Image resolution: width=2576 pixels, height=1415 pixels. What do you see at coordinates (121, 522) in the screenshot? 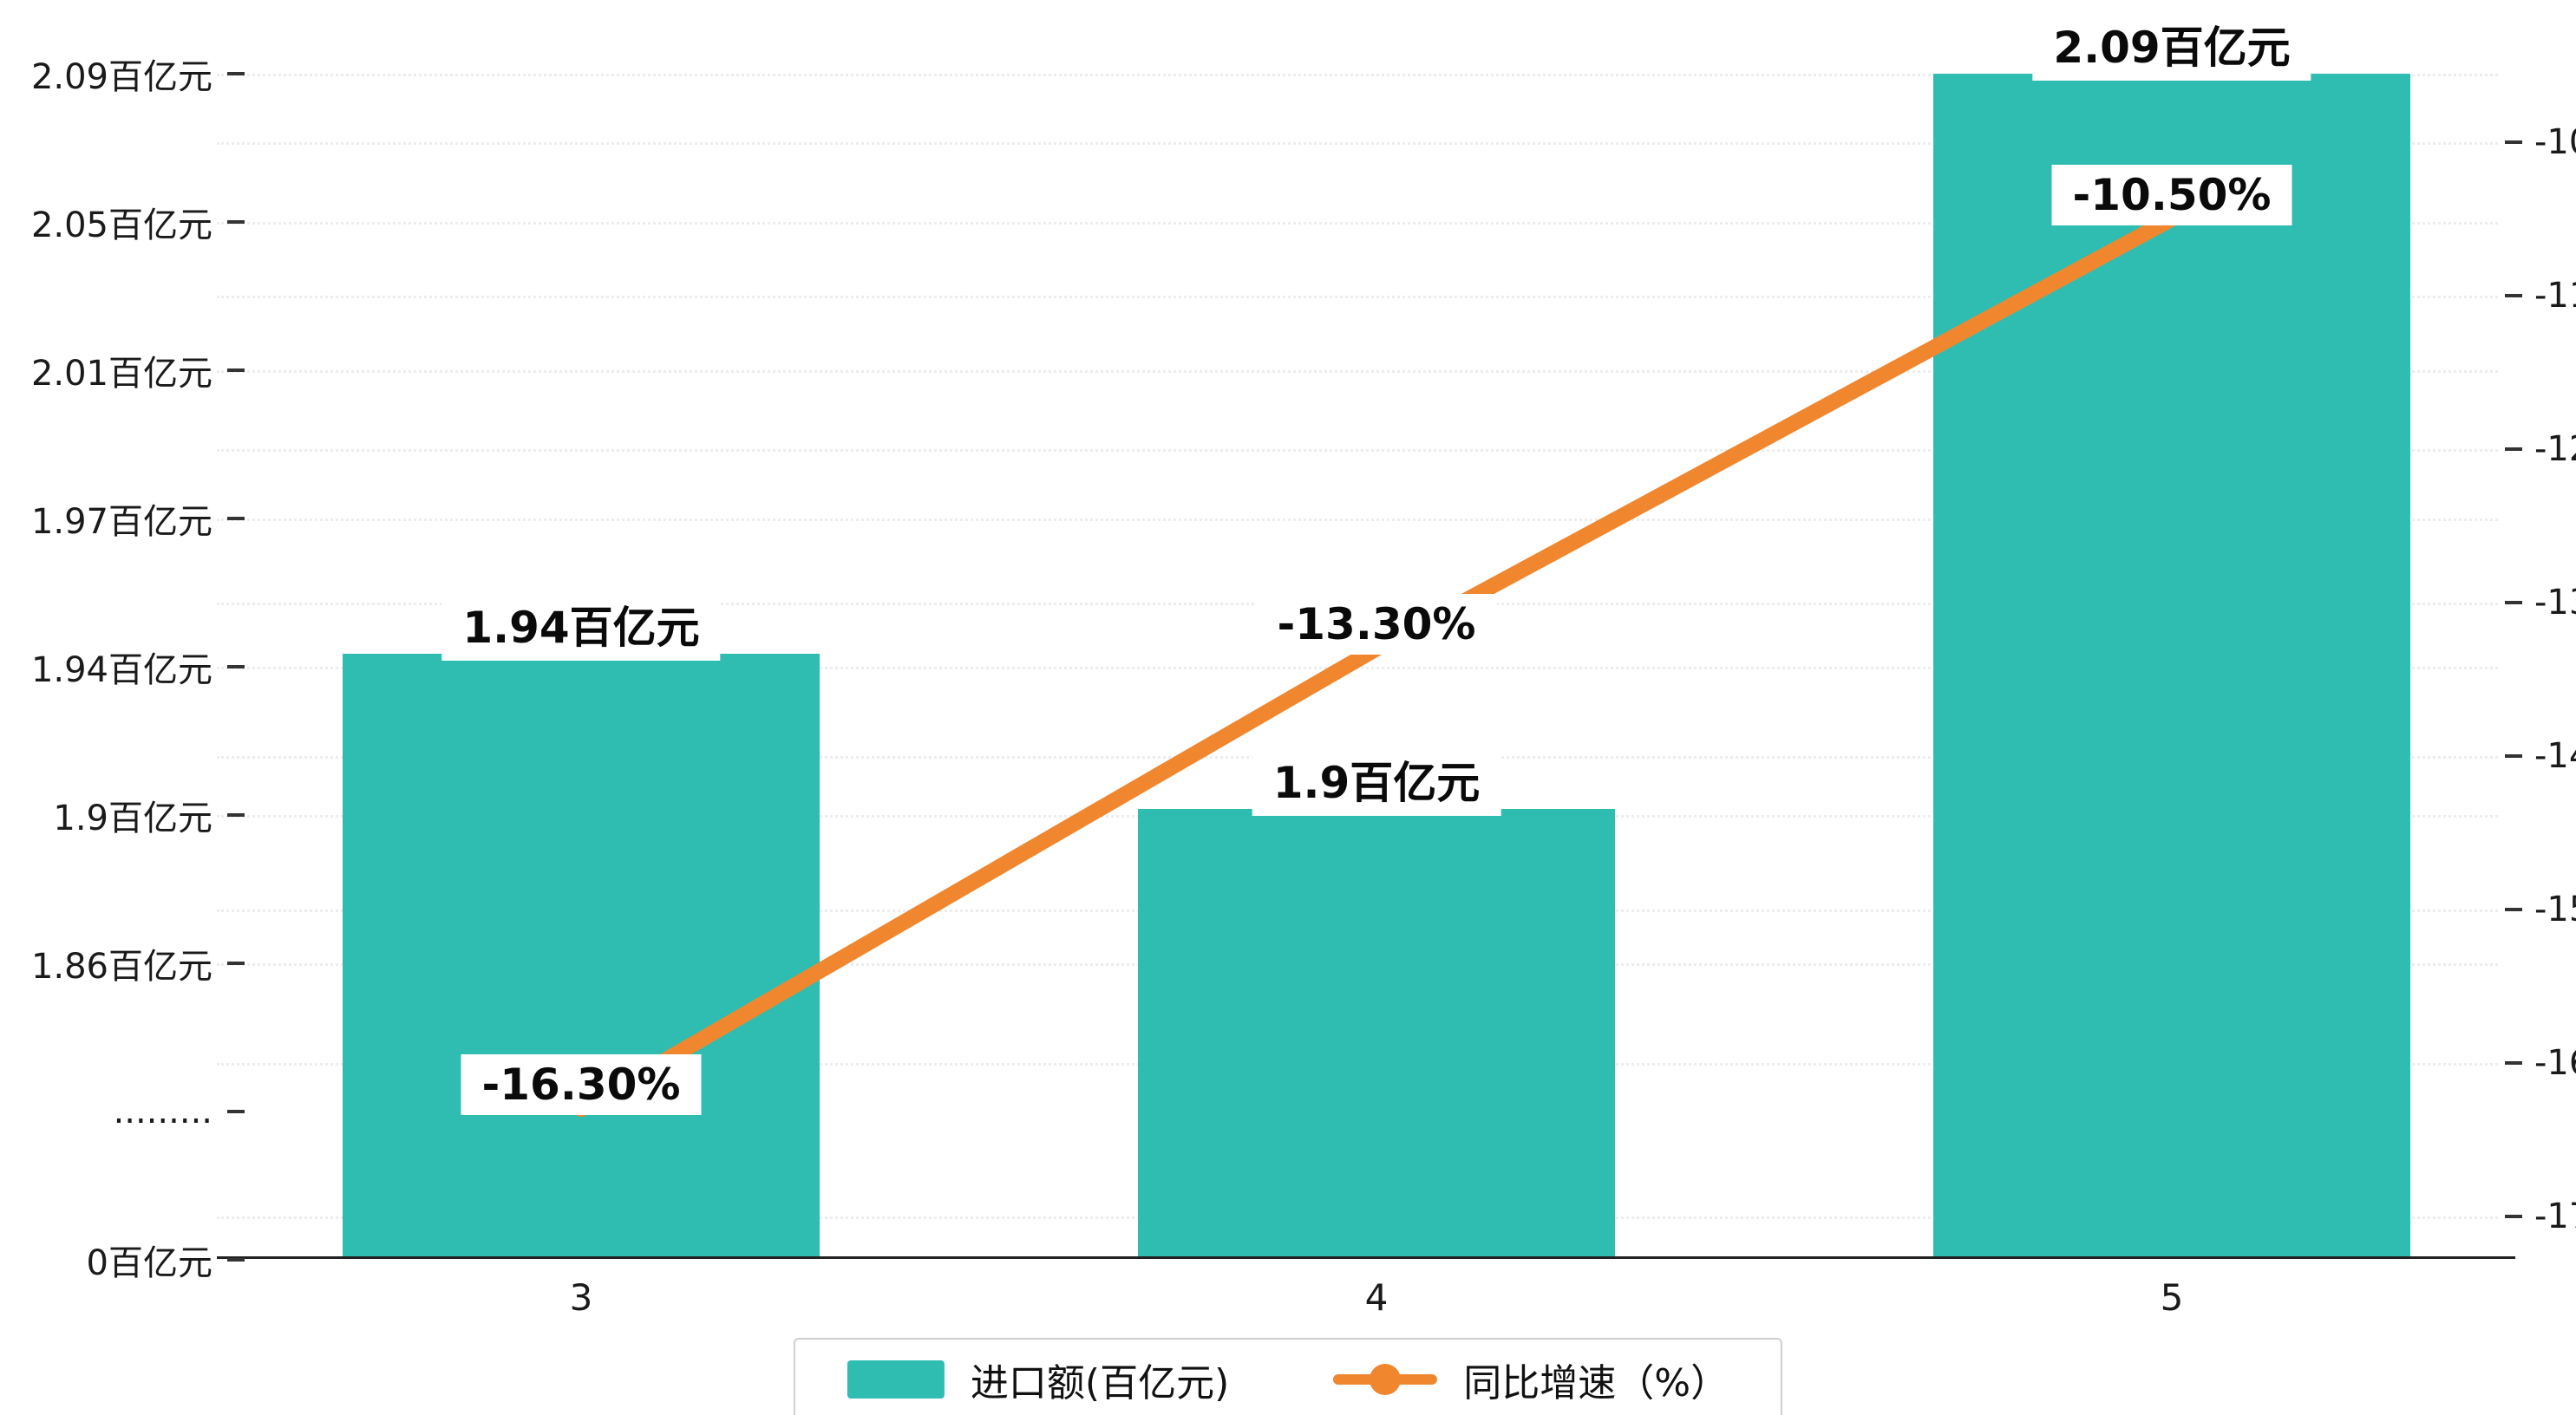
I see `left-axis-tick-label: 1.97百亿元` at bounding box center [121, 522].